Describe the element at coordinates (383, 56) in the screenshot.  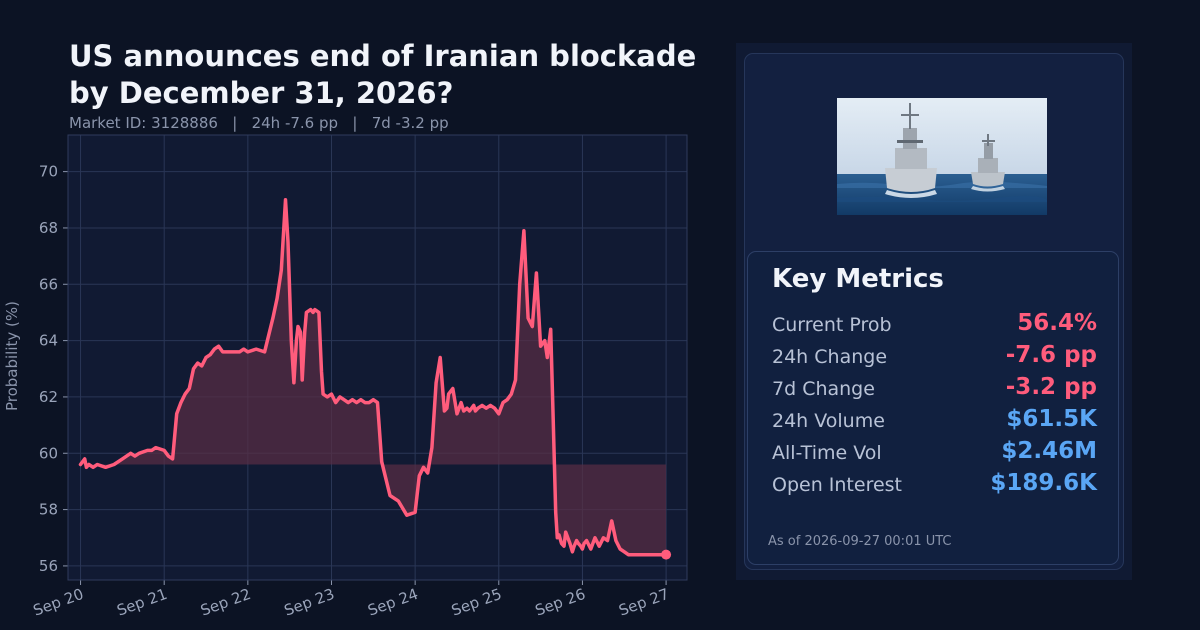
I see `title-line-1: US announces end of Iranian blockade` at that location.